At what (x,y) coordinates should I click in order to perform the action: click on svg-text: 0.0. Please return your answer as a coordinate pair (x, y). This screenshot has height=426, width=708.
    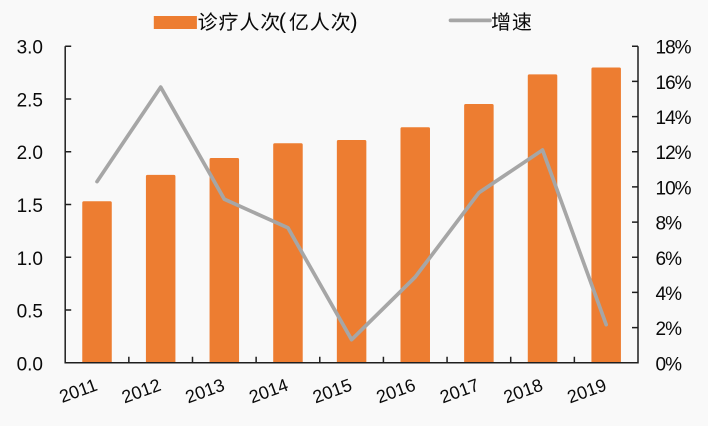
    Looking at the image, I should click on (30, 364).